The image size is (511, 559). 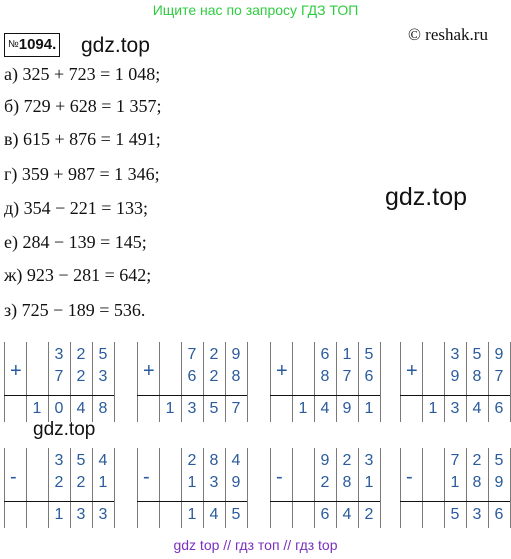 I want to click on equation-line: е) 284 − 139 = 145;, so click(x=75, y=242).